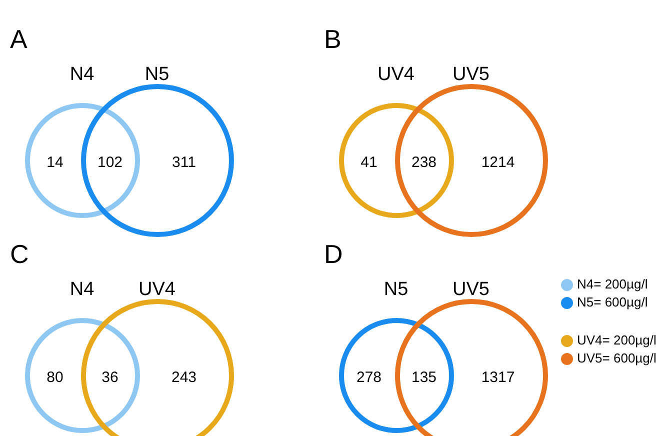 The image size is (663, 436). I want to click on text: UV4= 200µg/l, so click(617, 340).